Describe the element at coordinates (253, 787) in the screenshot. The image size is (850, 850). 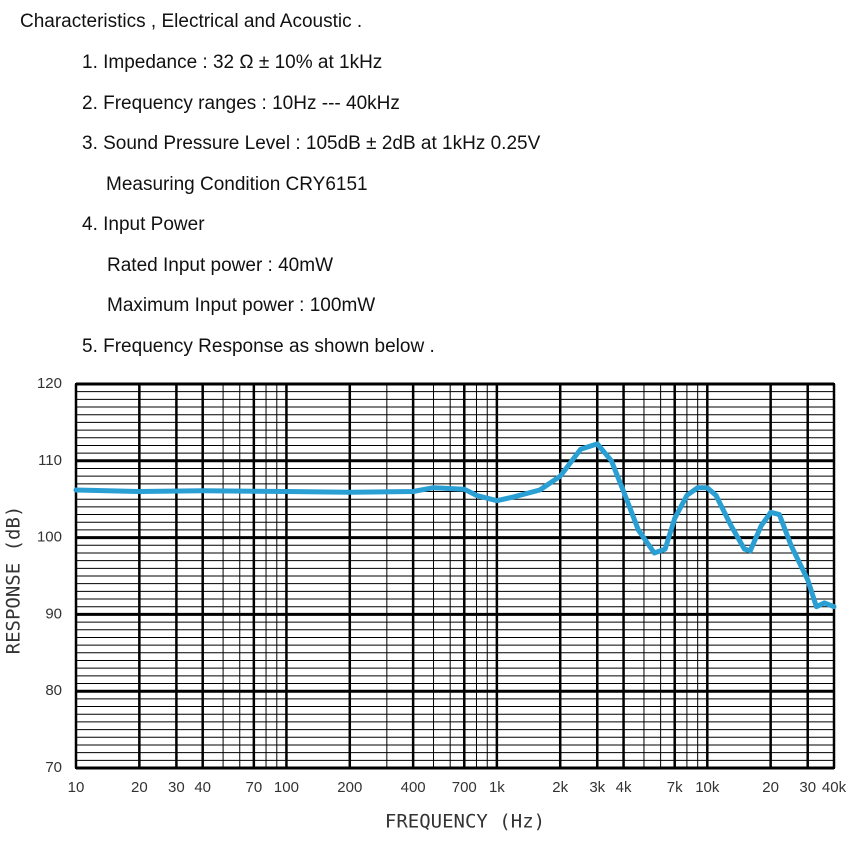
I see `x-tick-label: 70` at that location.